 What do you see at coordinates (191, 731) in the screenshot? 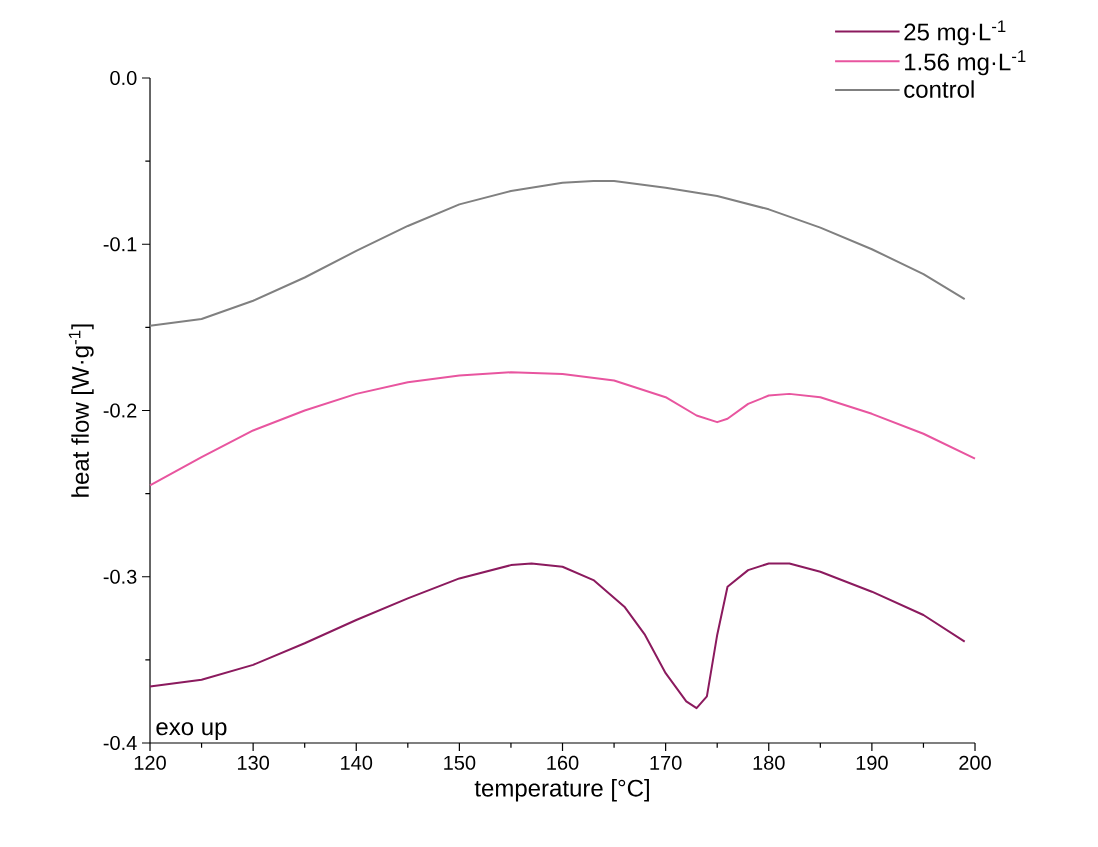
I see `annotation: exo up` at bounding box center [191, 731].